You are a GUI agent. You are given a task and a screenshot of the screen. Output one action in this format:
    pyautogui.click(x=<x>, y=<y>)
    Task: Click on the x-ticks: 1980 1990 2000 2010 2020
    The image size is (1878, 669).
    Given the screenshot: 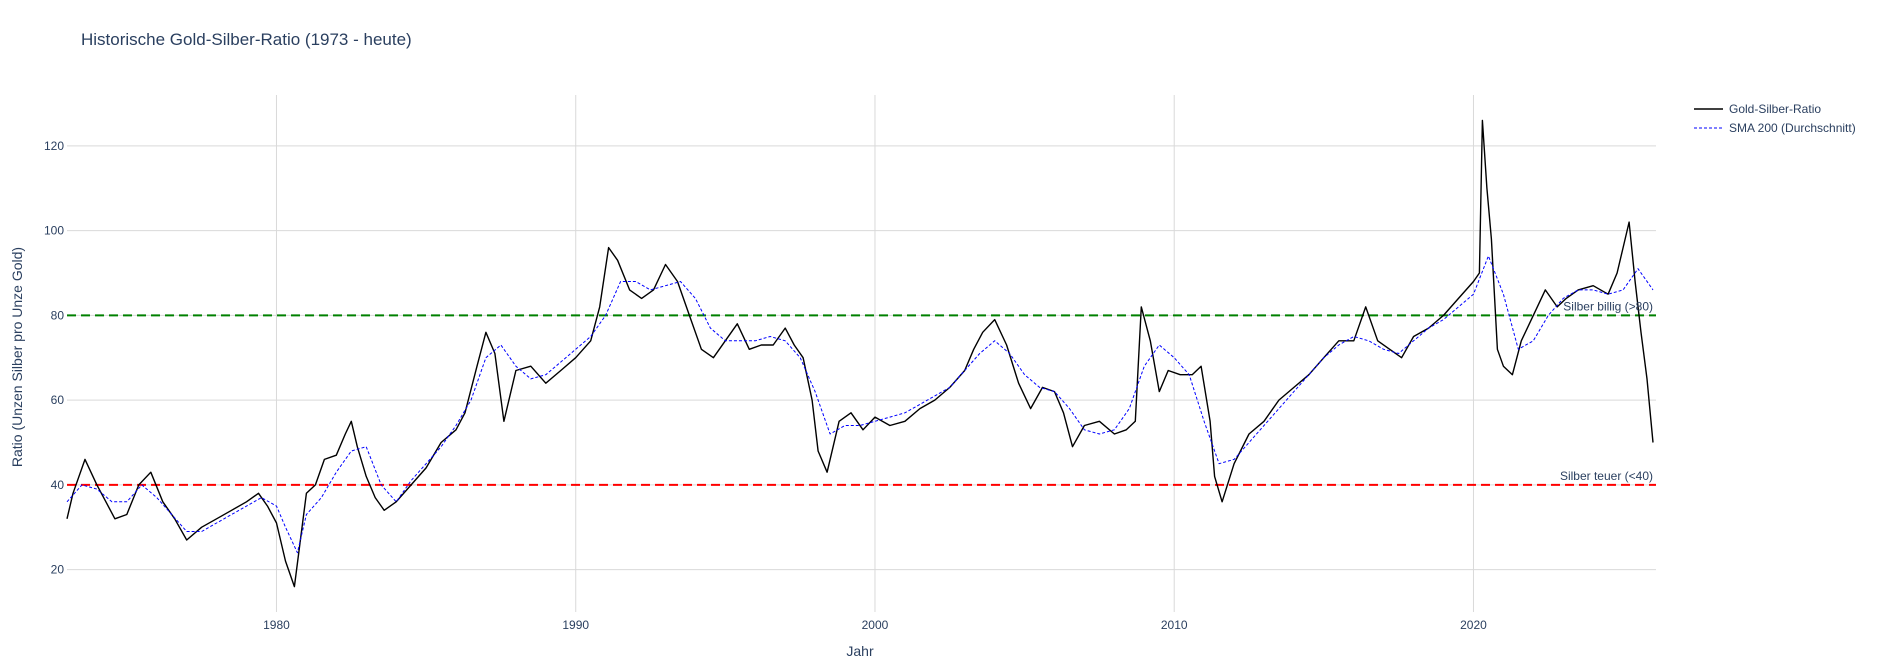 What is the action you would take?
    pyautogui.click(x=875, y=625)
    